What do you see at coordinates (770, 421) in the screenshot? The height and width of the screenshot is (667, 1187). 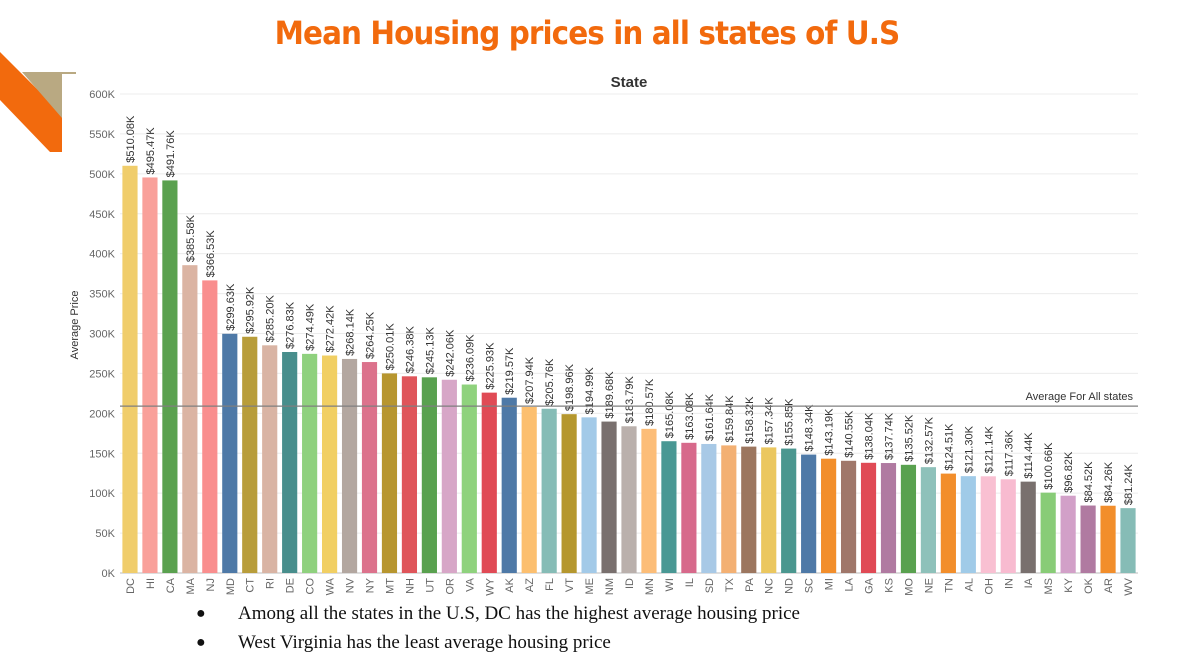 I see `data-label: $157.34K` at bounding box center [770, 421].